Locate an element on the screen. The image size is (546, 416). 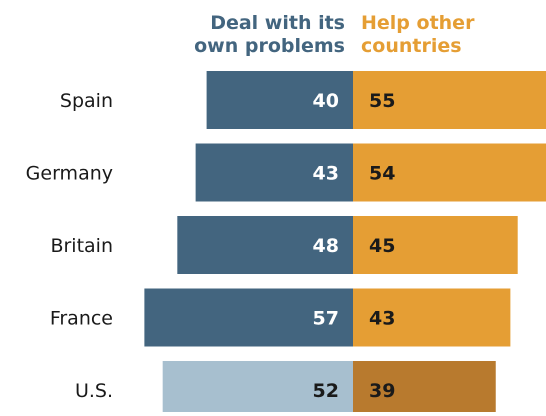
category-label-germany: Germany is located at coordinates (69, 174).